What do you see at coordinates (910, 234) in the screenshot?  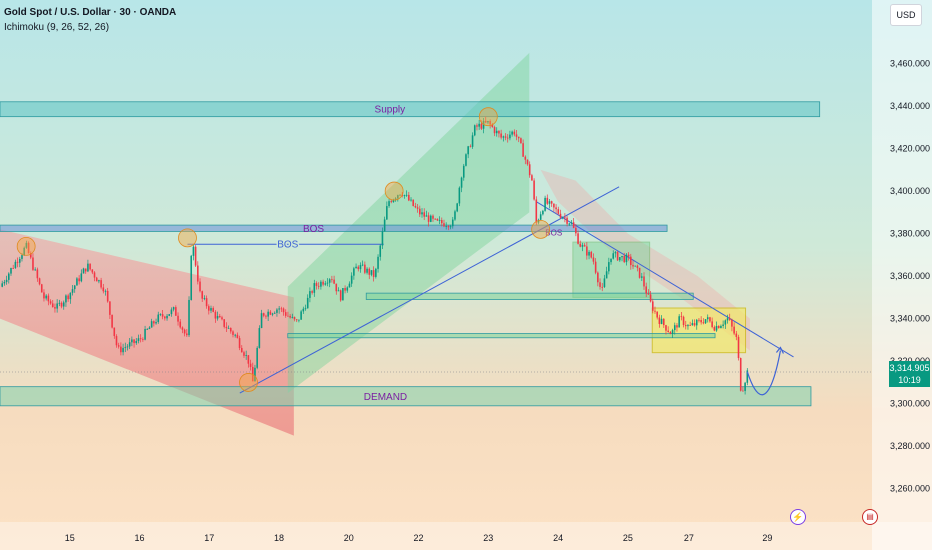 I see `price-tick-label: 3,380.000` at bounding box center [910, 234].